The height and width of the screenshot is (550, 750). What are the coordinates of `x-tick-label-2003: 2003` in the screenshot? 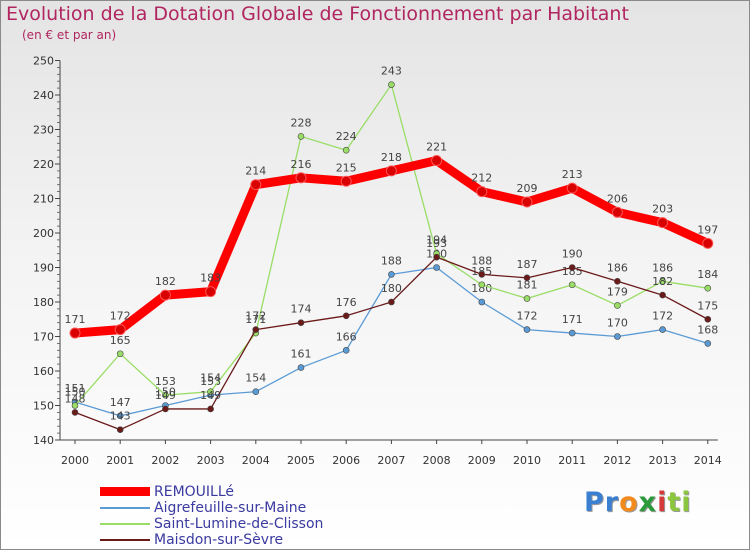 It's located at (211, 460).